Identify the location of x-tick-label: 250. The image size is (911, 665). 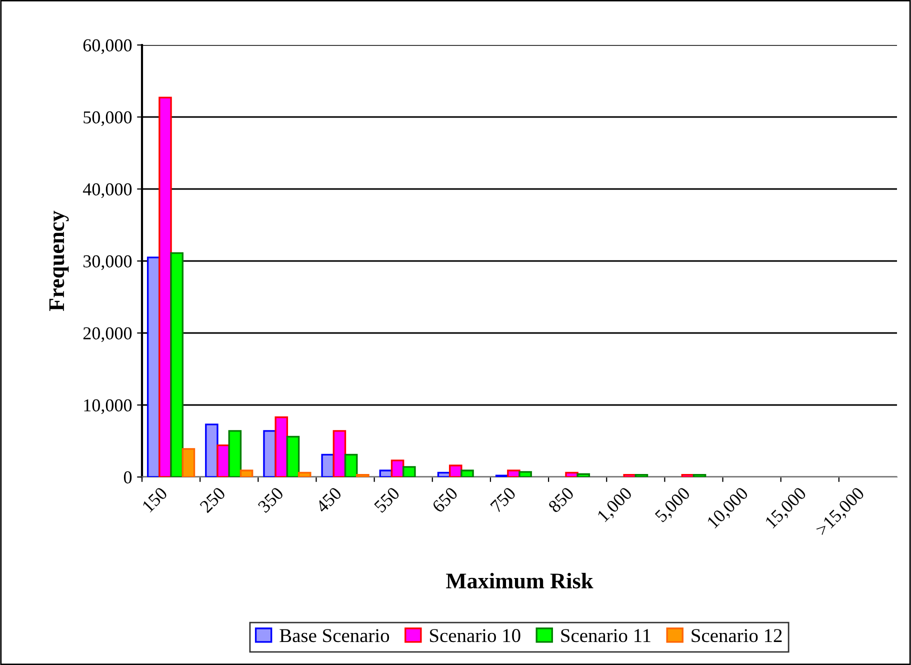
(212, 500).